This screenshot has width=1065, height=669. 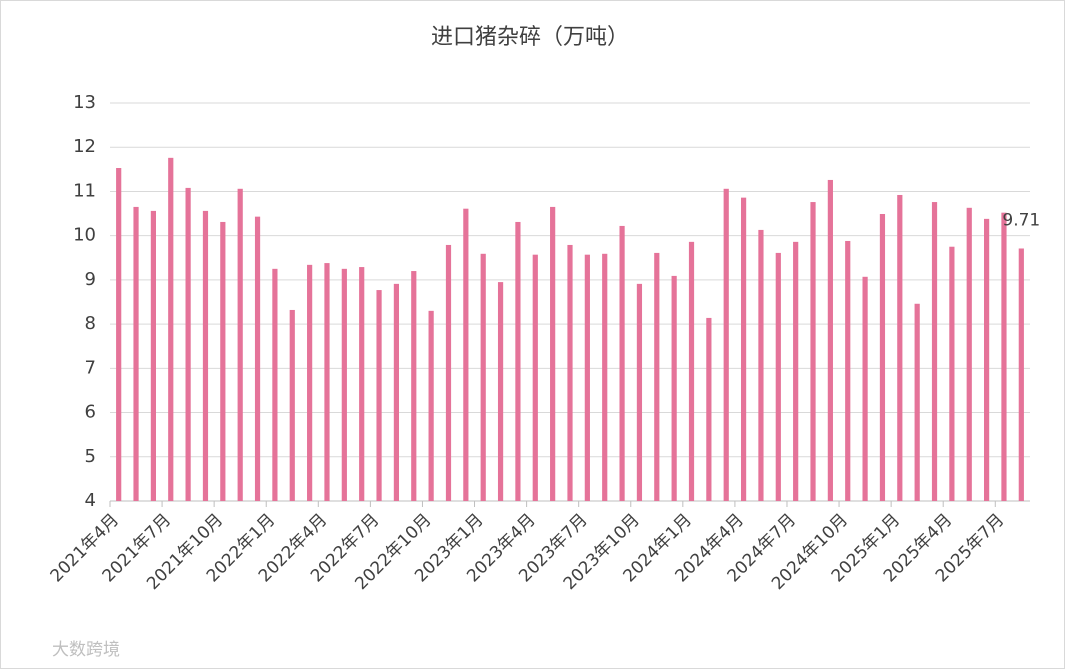 What do you see at coordinates (1021, 220) in the screenshot?
I see `data-label: 9.71` at bounding box center [1021, 220].